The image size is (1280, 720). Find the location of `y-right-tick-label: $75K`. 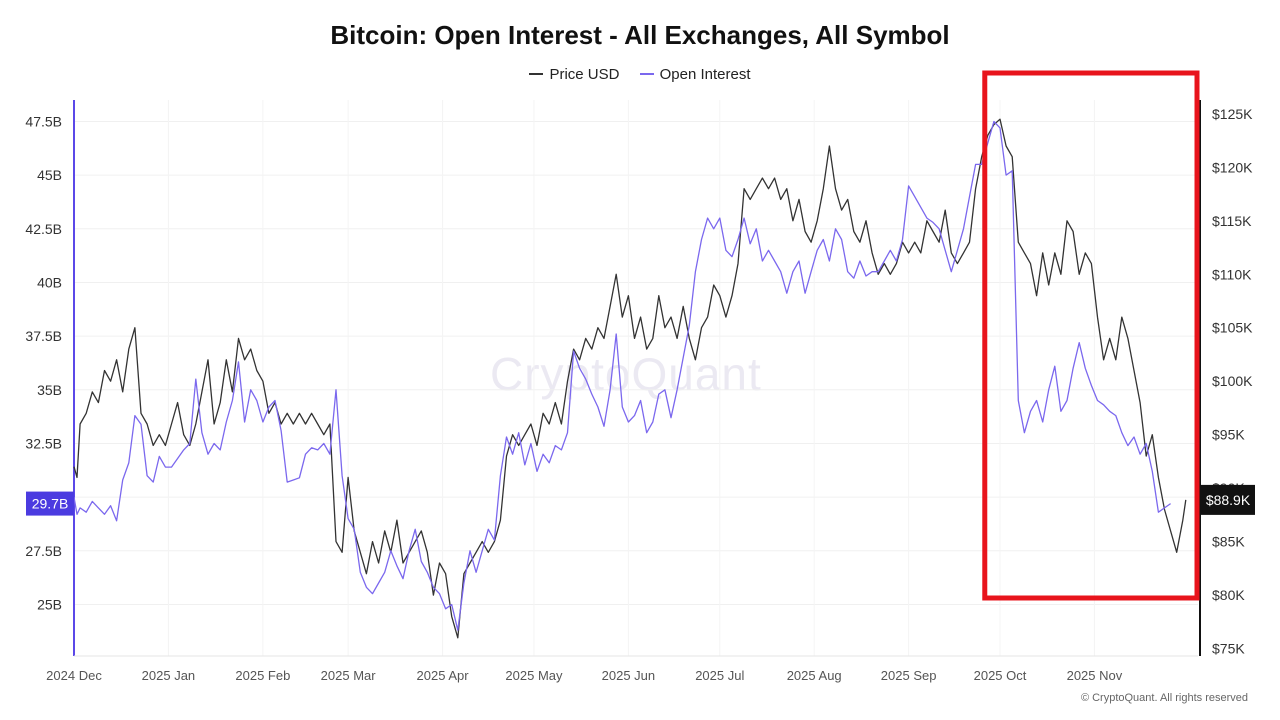

y-right-tick-label: $75K is located at coordinates (1228, 649).